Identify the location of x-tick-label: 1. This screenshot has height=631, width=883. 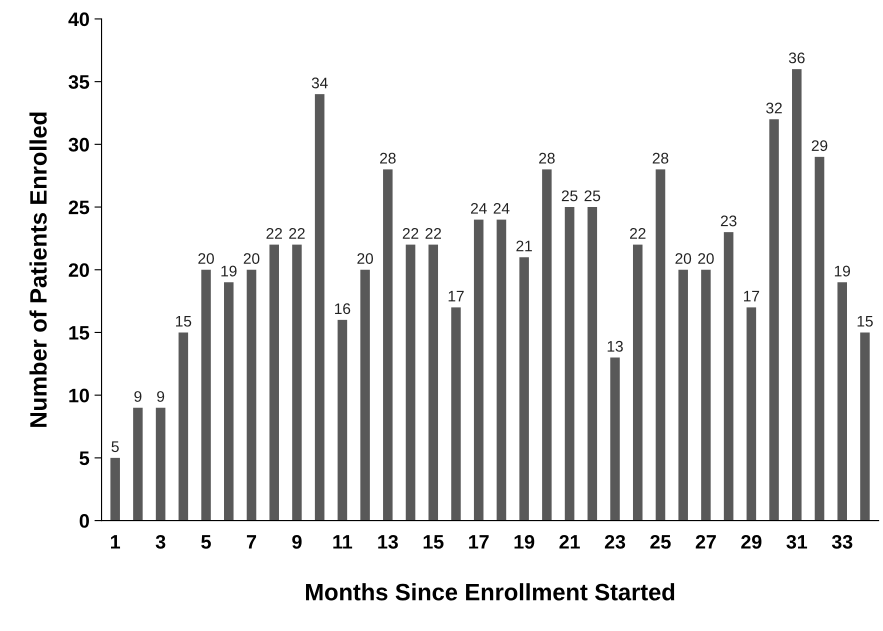
(115, 542).